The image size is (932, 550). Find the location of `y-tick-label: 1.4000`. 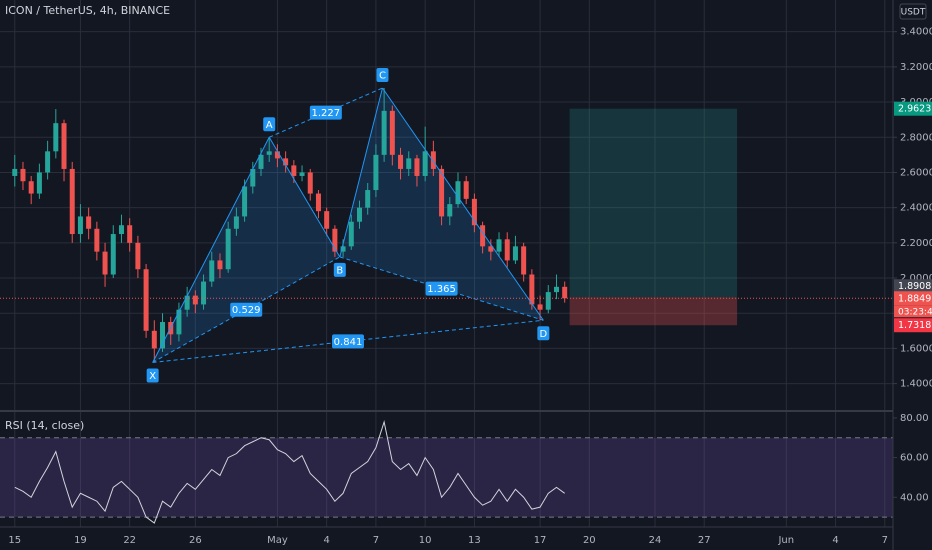

y-tick-label: 1.4000 is located at coordinates (916, 384).